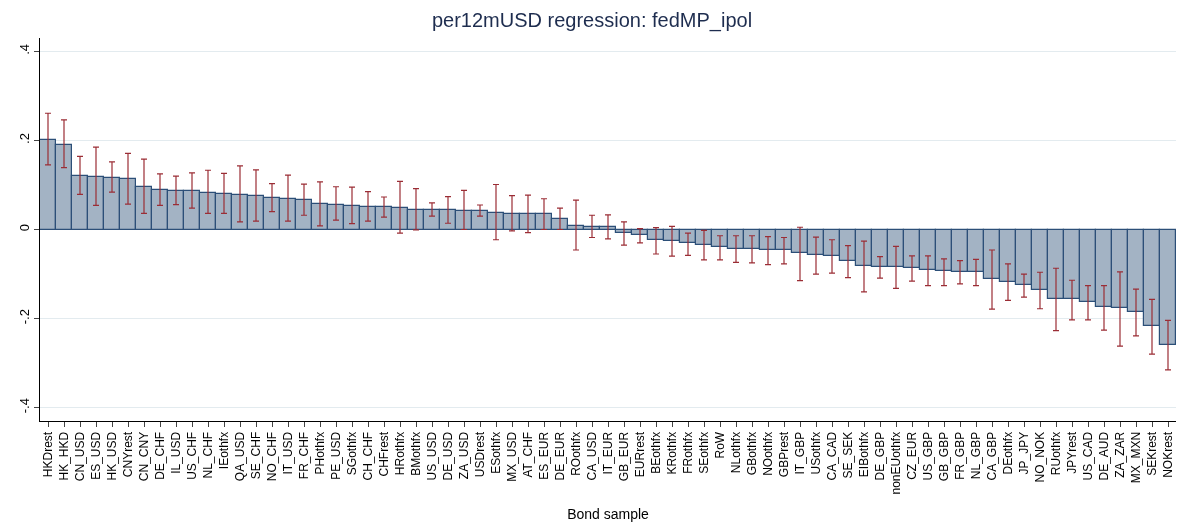  What do you see at coordinates (431, 456) in the screenshot?
I see `x-tick-label: US_USD` at bounding box center [431, 456].